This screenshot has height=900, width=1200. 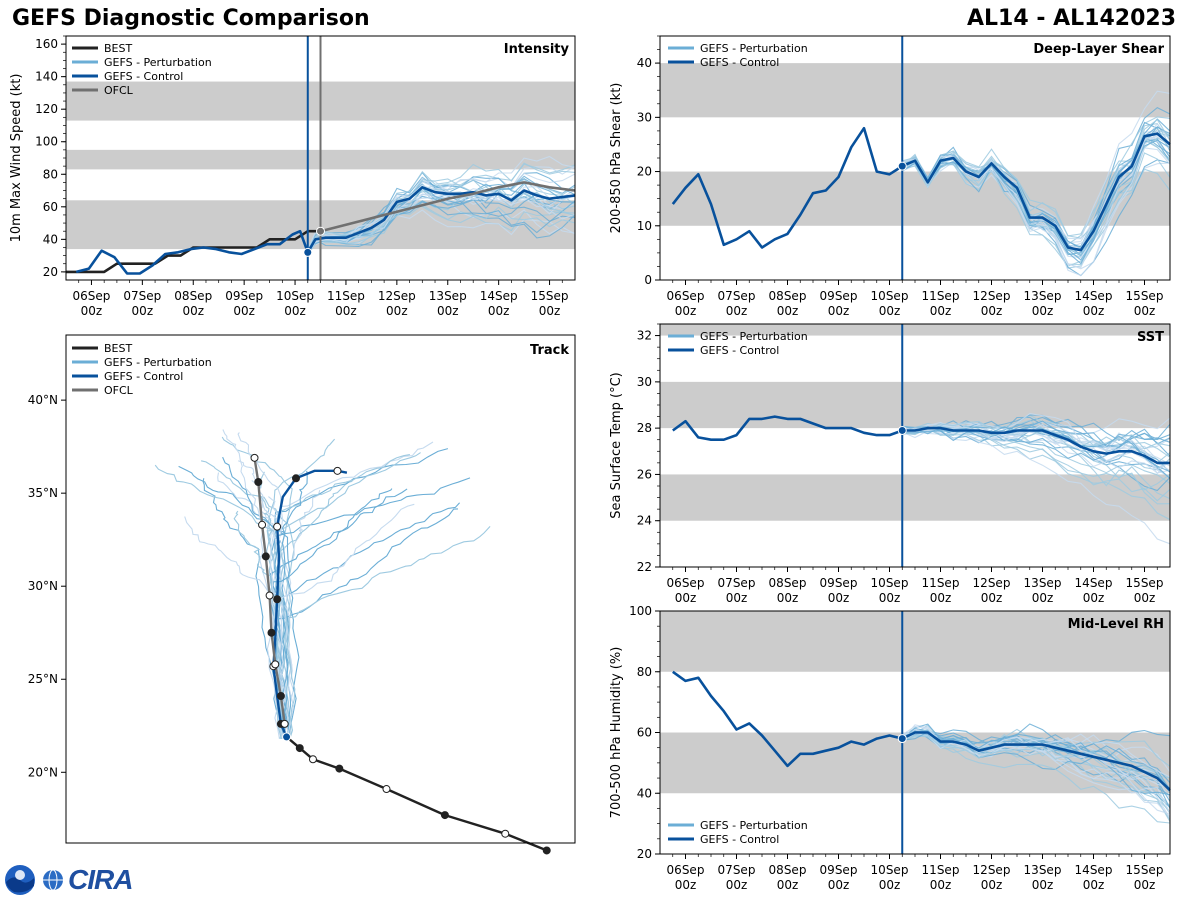 What do you see at coordinates (644, 672) in the screenshot?
I see `y-tick-label: 80` at bounding box center [644, 672].